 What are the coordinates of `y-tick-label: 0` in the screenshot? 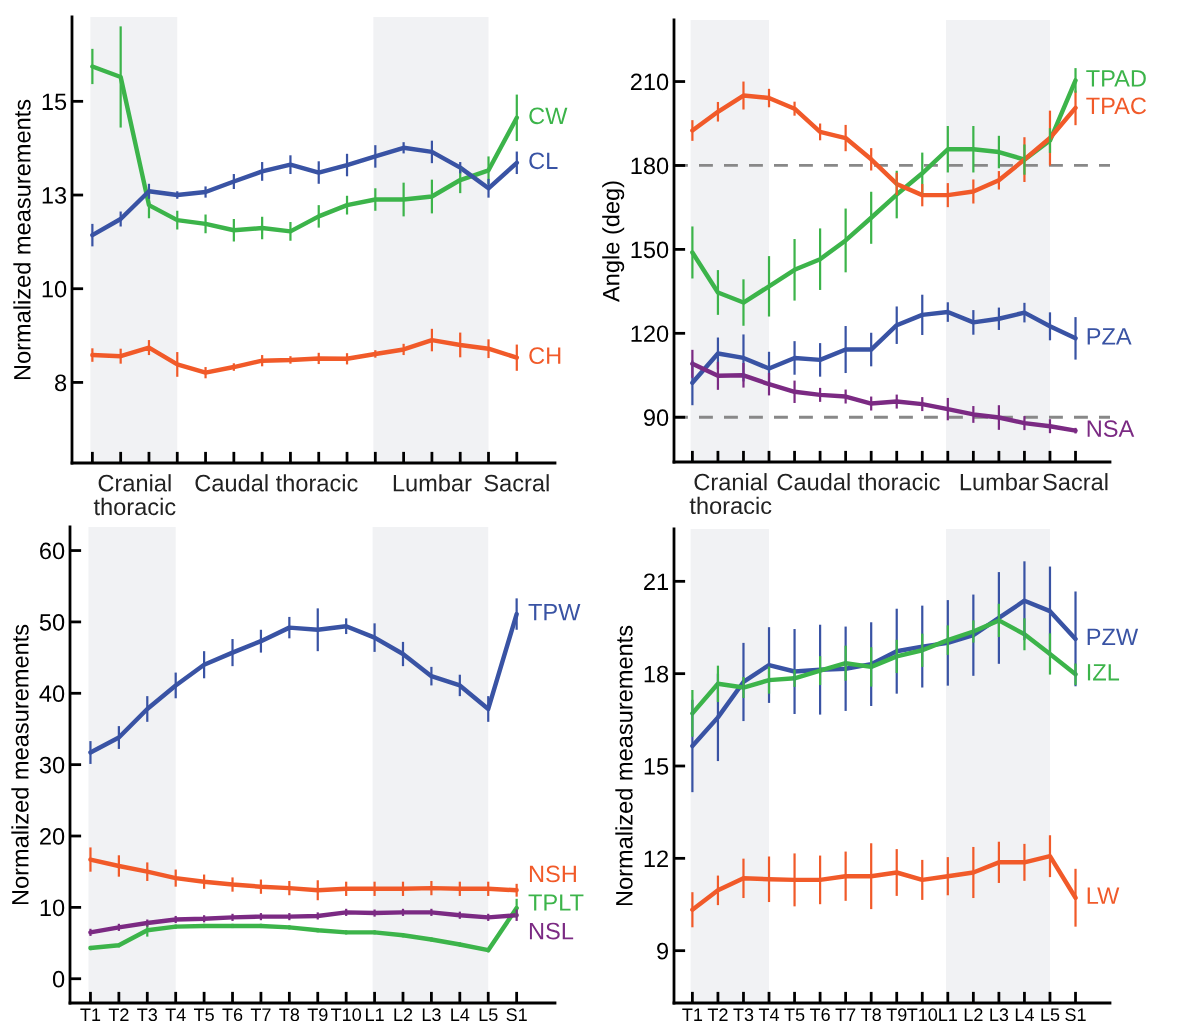 It's located at (58, 979).